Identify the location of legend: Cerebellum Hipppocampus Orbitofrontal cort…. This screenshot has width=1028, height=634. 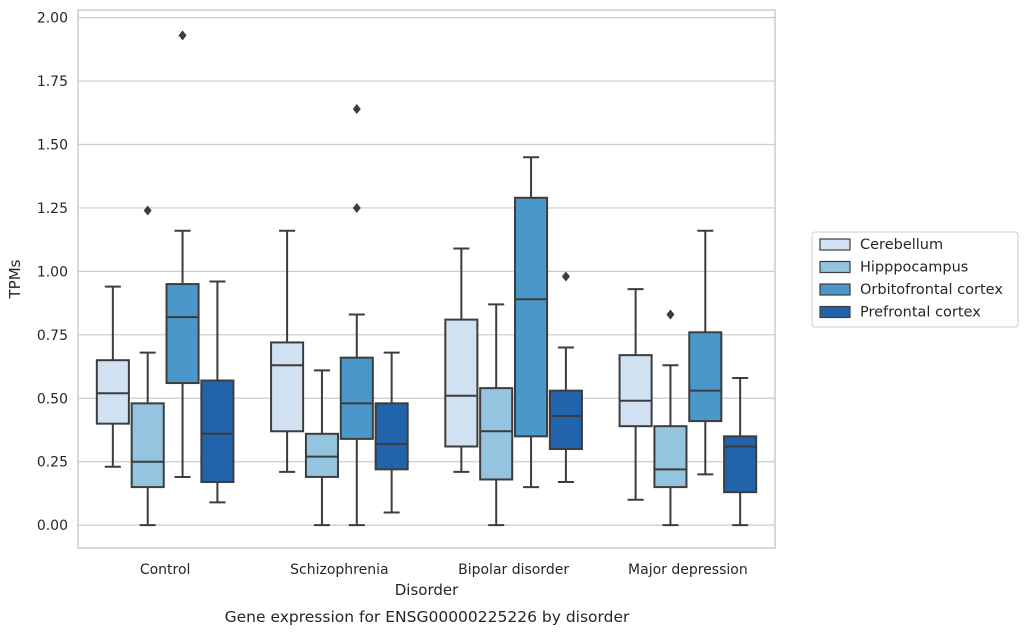
(915, 279).